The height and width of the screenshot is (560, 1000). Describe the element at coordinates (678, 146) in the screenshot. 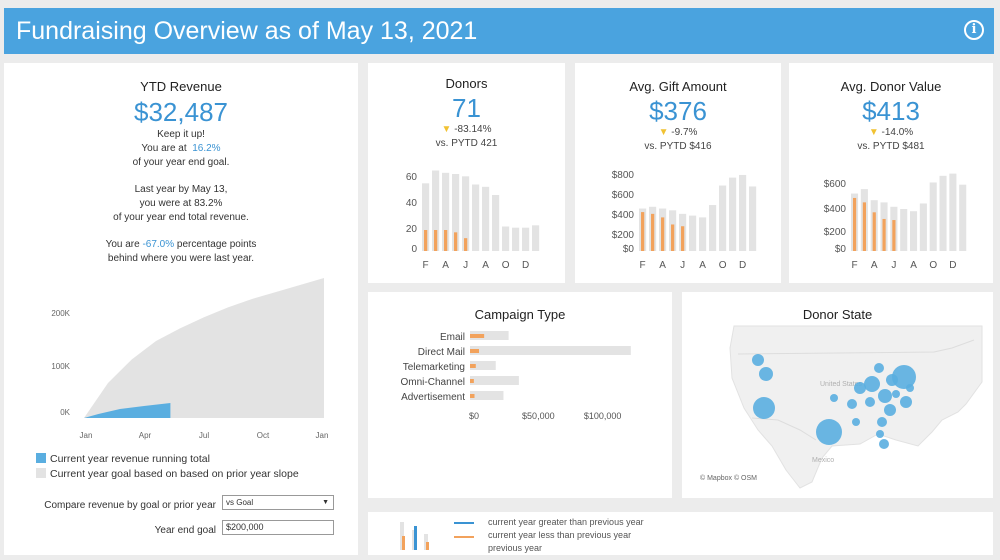

I see `gift-pytd: vs. PYTD $416` at that location.